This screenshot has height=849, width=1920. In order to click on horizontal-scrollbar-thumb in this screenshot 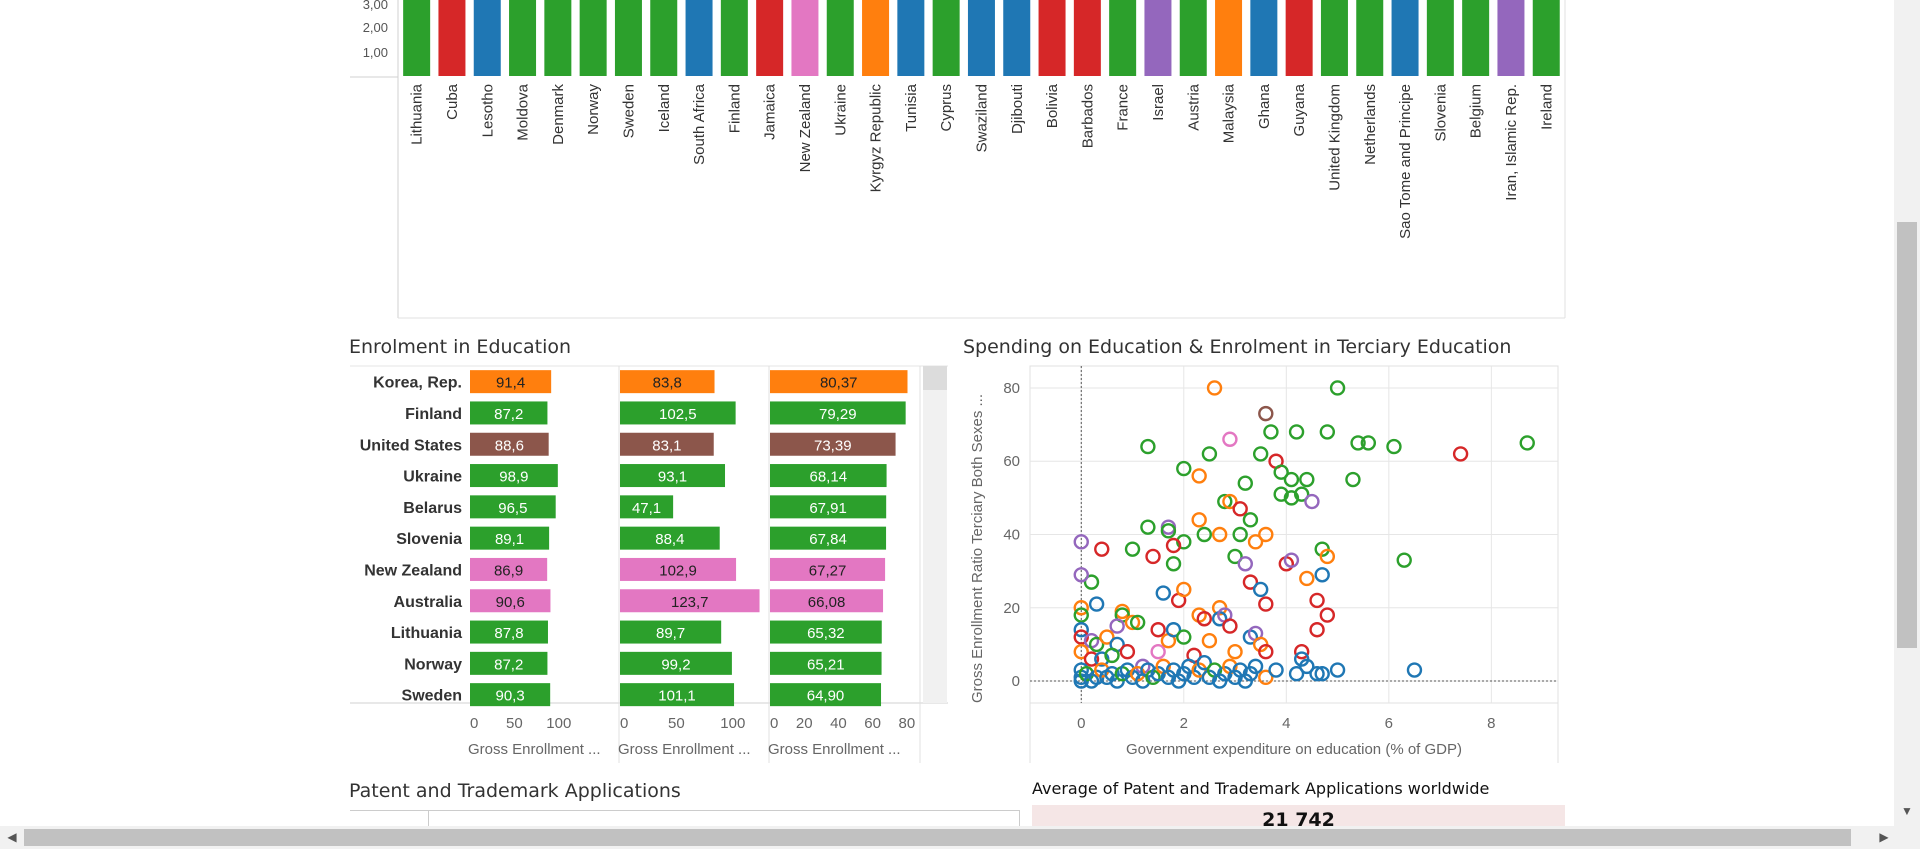, I will do `click(937, 837)`.